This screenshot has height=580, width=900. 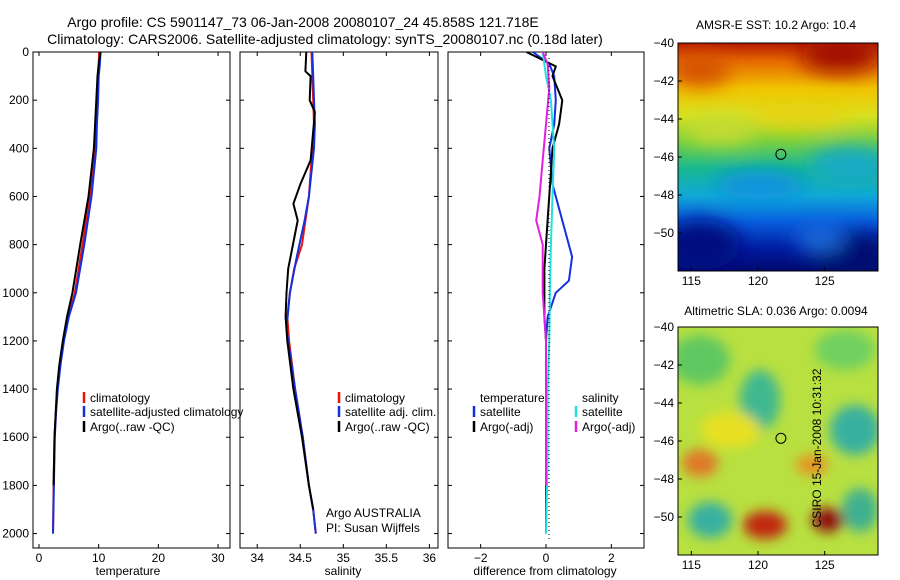 I want to click on series-line-argo-adj, so click(x=543, y=269).